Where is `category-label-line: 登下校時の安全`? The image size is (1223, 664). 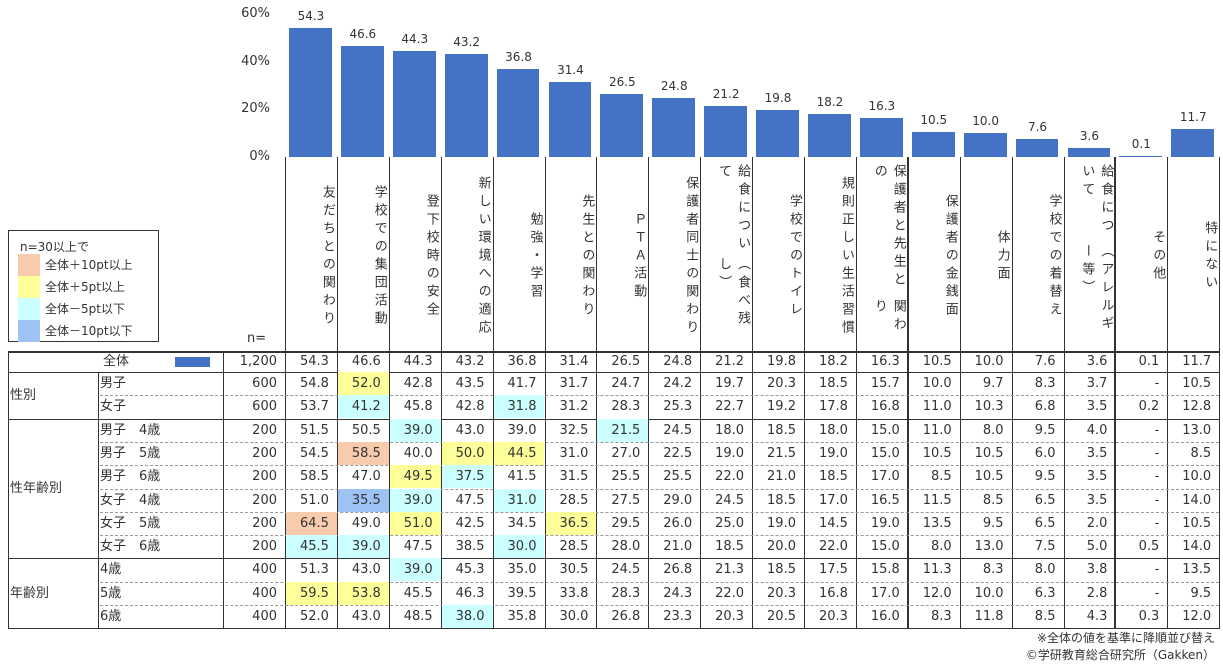 category-label-line: 登下校時の安全 is located at coordinates (431, 257).